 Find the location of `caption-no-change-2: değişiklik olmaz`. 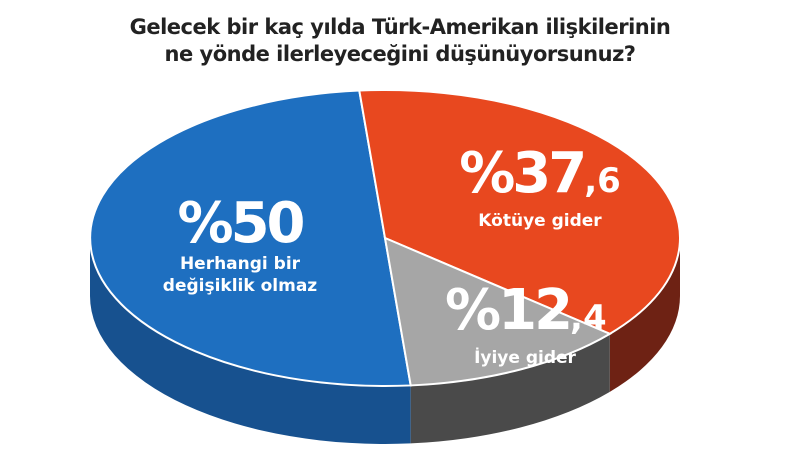

caption-no-change-2: değişiklik olmaz is located at coordinates (240, 286).